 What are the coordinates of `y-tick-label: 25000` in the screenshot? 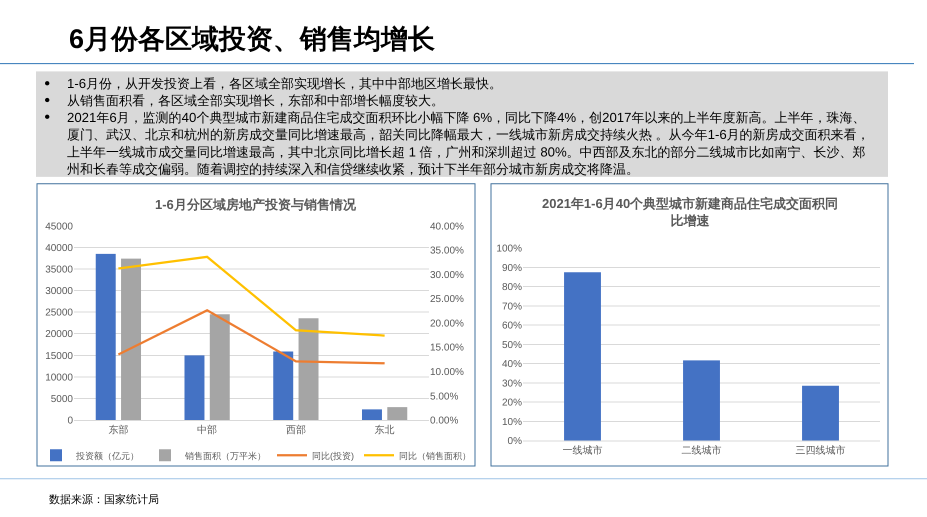 It's located at (59, 313).